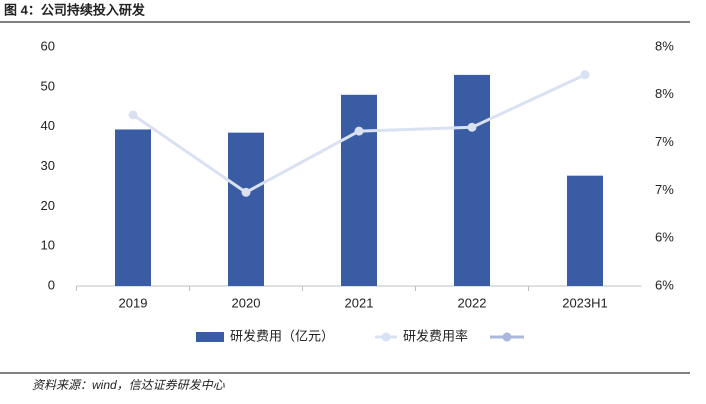 This screenshot has height=404, width=706. What do you see at coordinates (585, 302) in the screenshot?
I see `x-tick-label: 2023H1` at bounding box center [585, 302].